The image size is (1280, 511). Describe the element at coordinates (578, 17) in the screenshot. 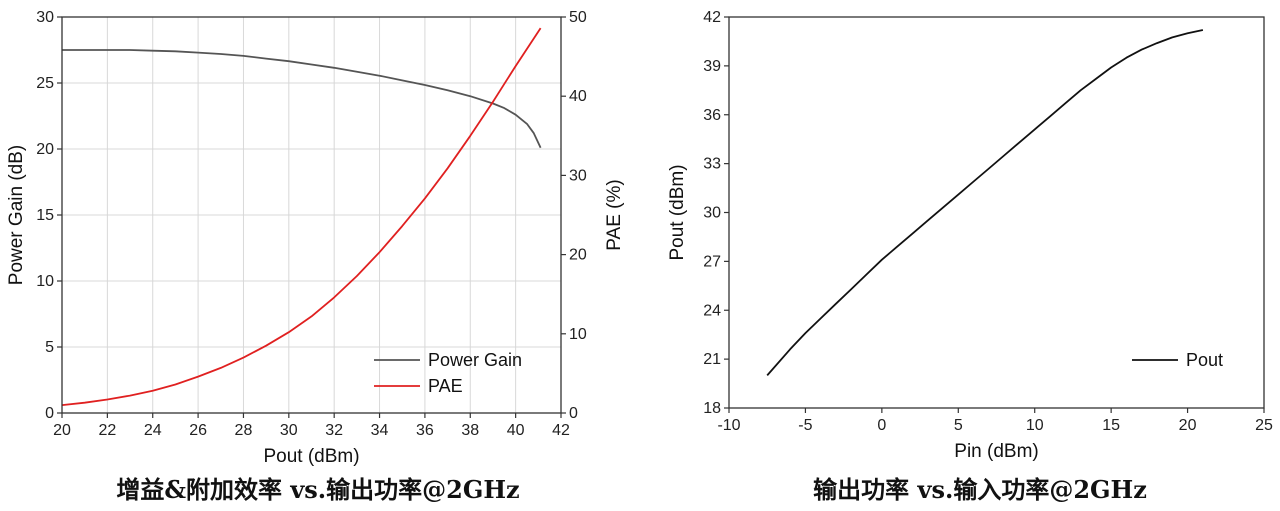

I see `y2-tick-label: 50` at that location.